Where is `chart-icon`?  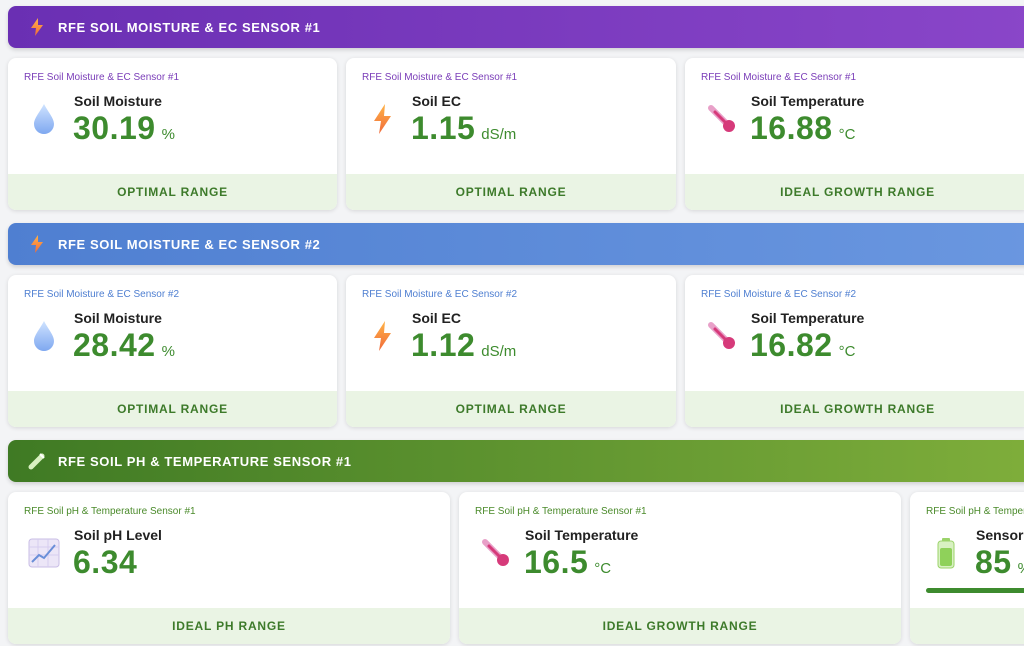
chart-icon is located at coordinates (44, 553).